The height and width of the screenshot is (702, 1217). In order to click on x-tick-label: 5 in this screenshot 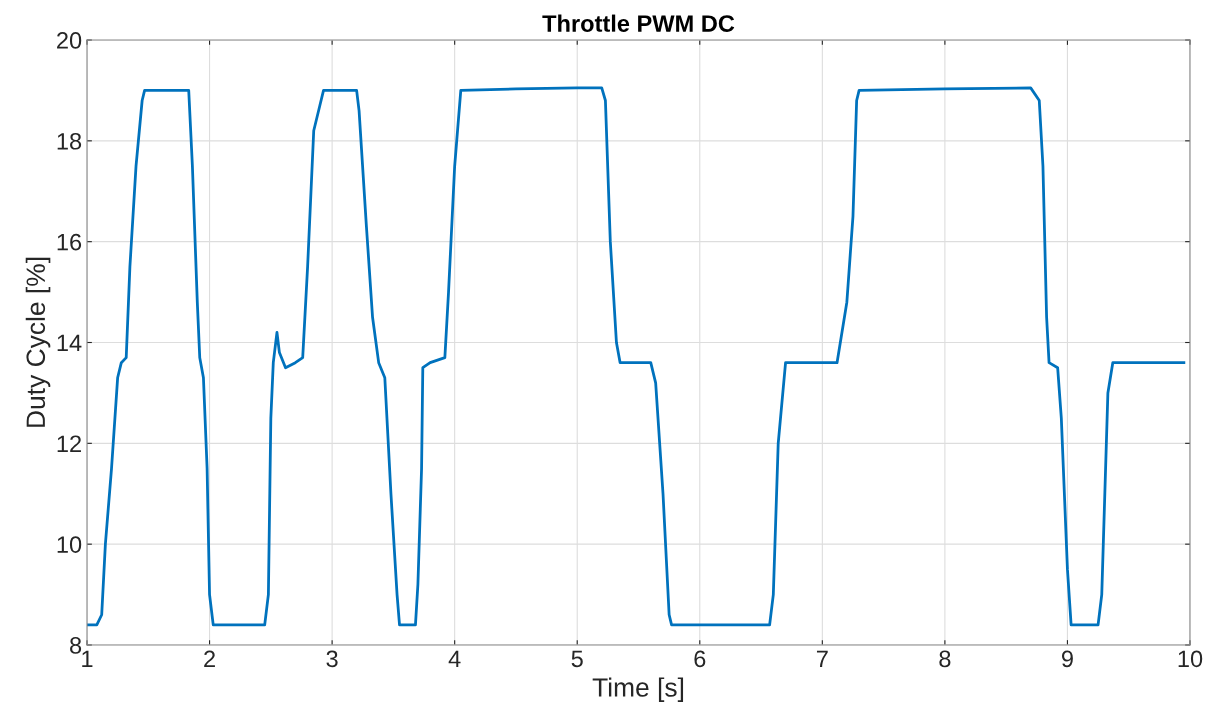, I will do `click(577, 659)`.